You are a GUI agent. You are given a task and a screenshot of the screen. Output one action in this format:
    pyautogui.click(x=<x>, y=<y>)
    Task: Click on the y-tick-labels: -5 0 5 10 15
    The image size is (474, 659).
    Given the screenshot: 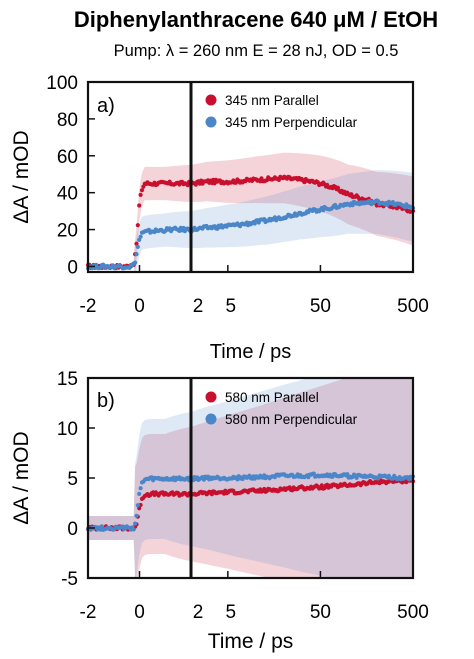 What is the action you would take?
    pyautogui.click(x=67, y=479)
    